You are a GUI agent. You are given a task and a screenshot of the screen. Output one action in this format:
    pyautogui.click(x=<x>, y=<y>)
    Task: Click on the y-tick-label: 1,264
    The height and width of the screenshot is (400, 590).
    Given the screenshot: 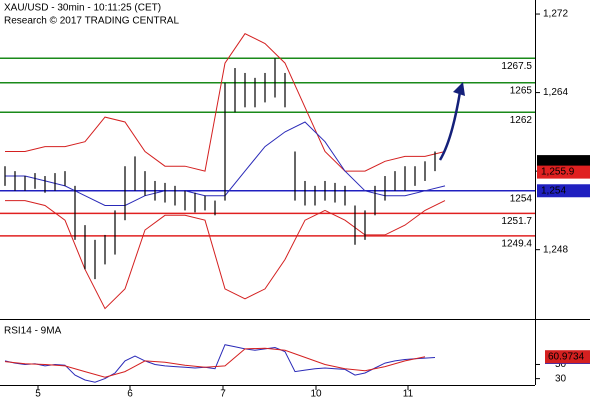 What is the action you would take?
    pyautogui.click(x=555, y=92)
    